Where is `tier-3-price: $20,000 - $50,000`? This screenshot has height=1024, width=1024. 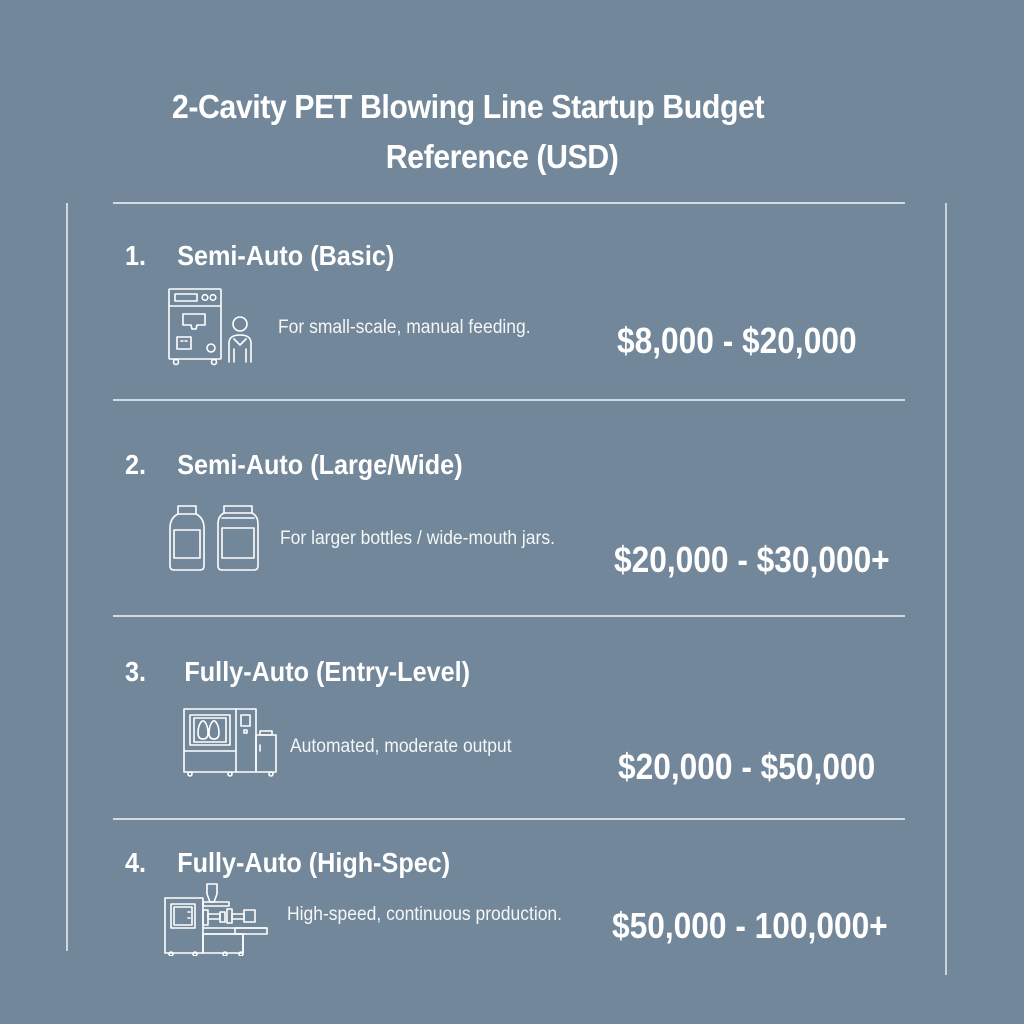
tier-3-price: $20,000 - $50,000 is located at coordinates (747, 766).